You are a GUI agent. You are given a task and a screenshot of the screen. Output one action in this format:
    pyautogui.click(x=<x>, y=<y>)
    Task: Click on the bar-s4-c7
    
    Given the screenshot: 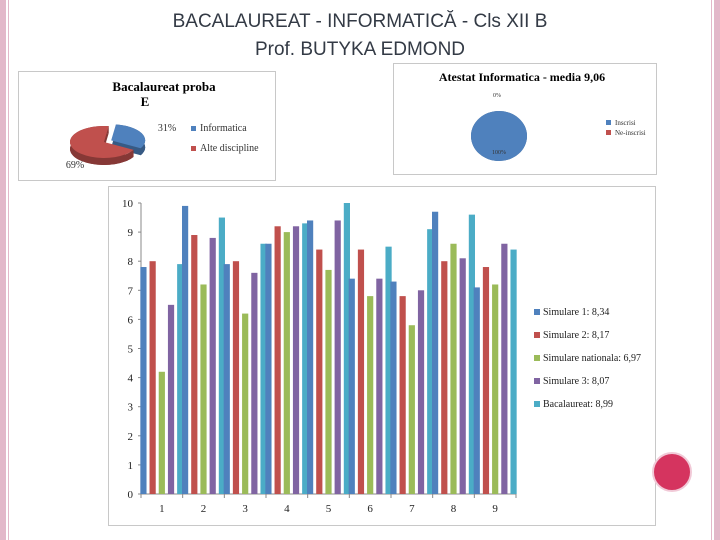 What is the action you would take?
    pyautogui.click(x=421, y=392)
    